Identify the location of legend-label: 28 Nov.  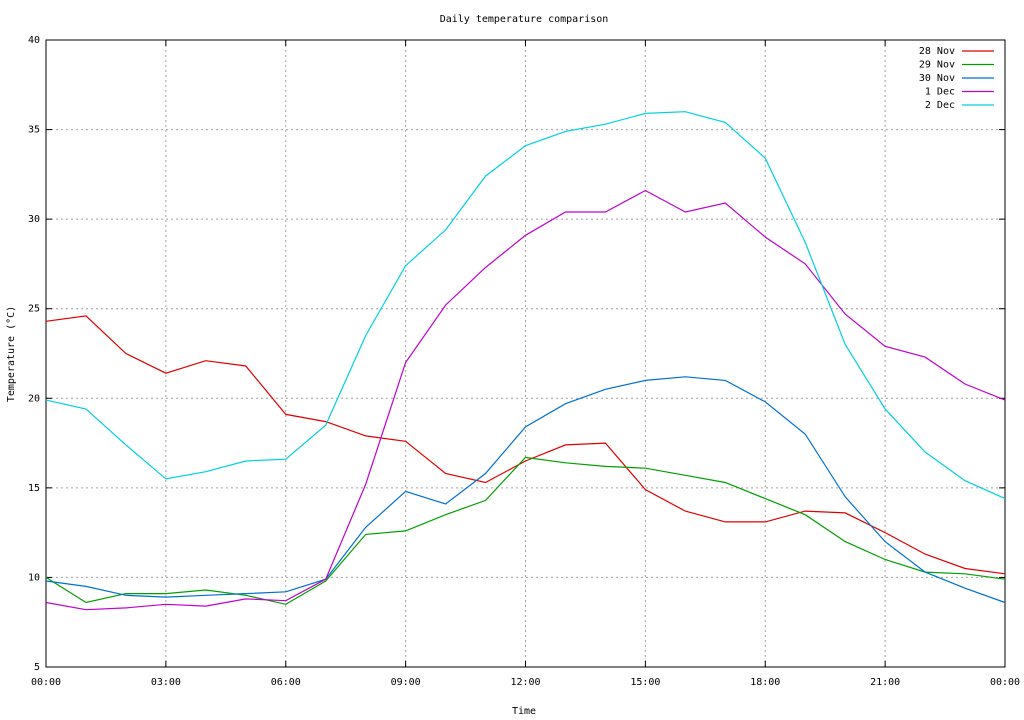
(937, 51).